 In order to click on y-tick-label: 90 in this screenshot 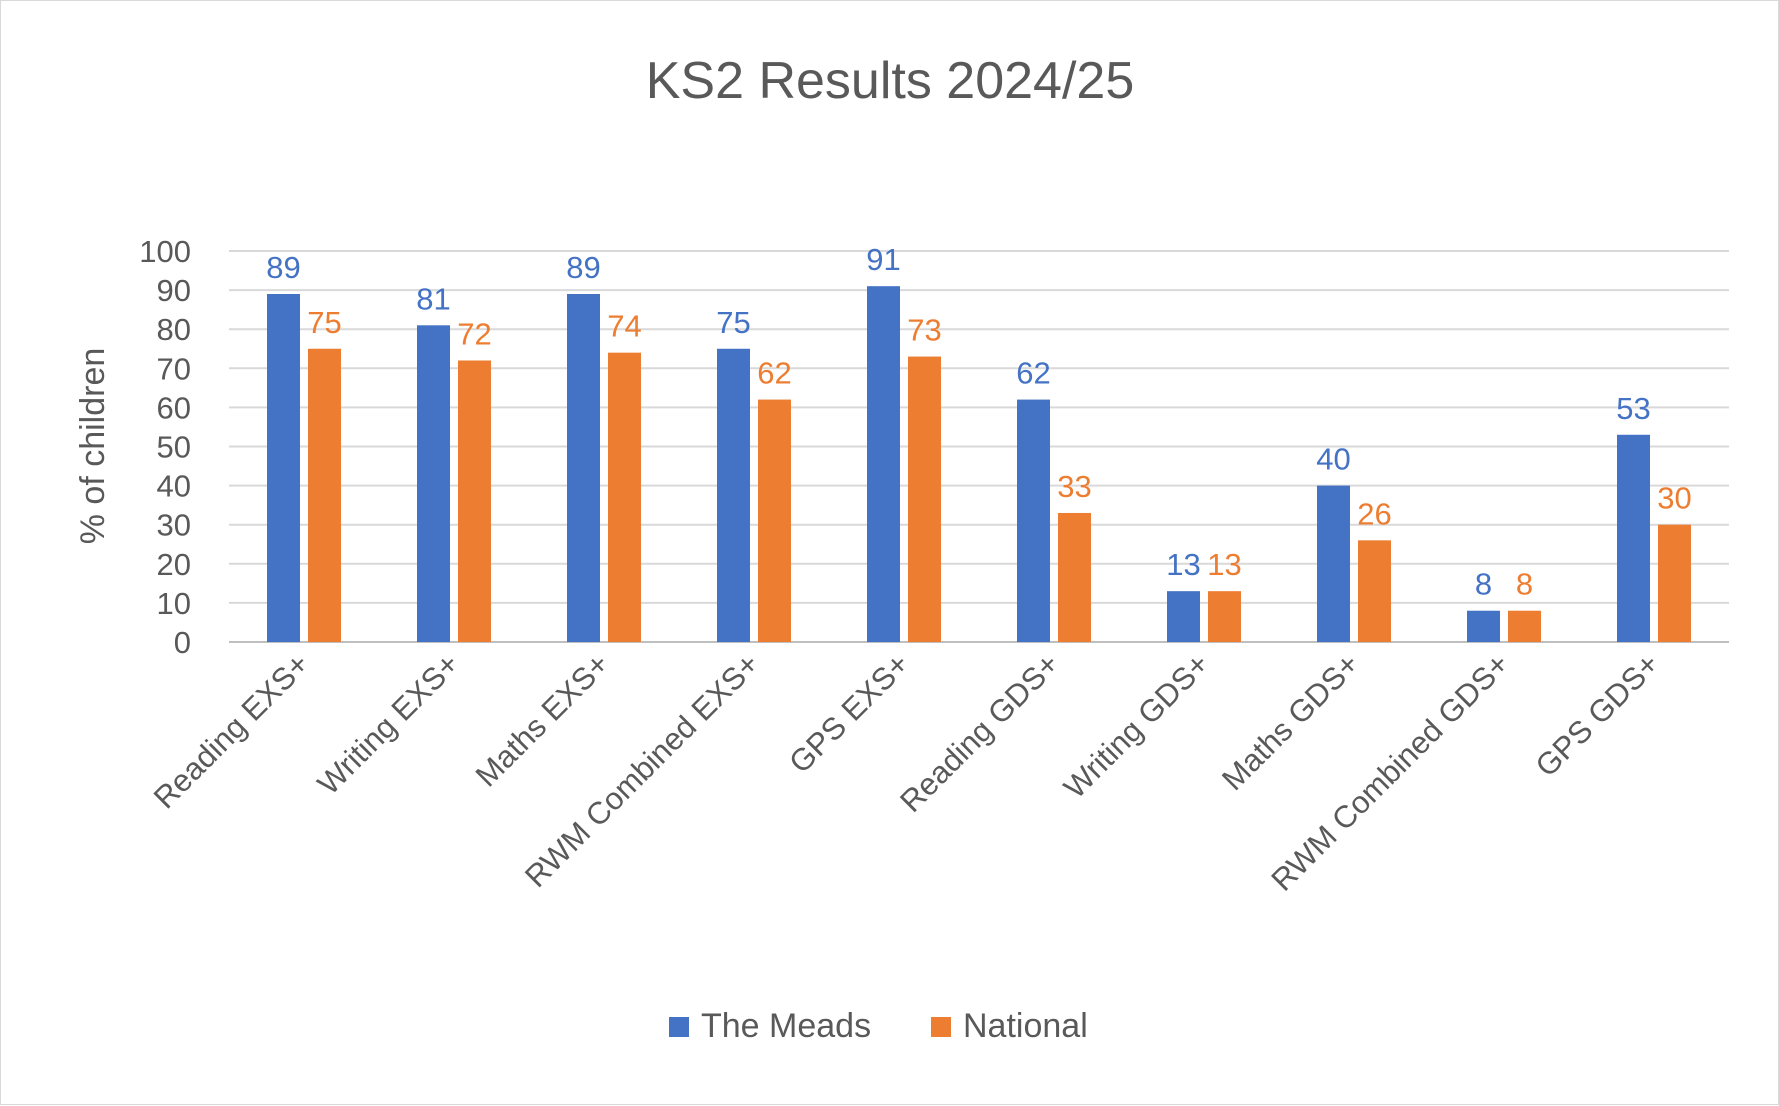, I will do `click(174, 290)`.